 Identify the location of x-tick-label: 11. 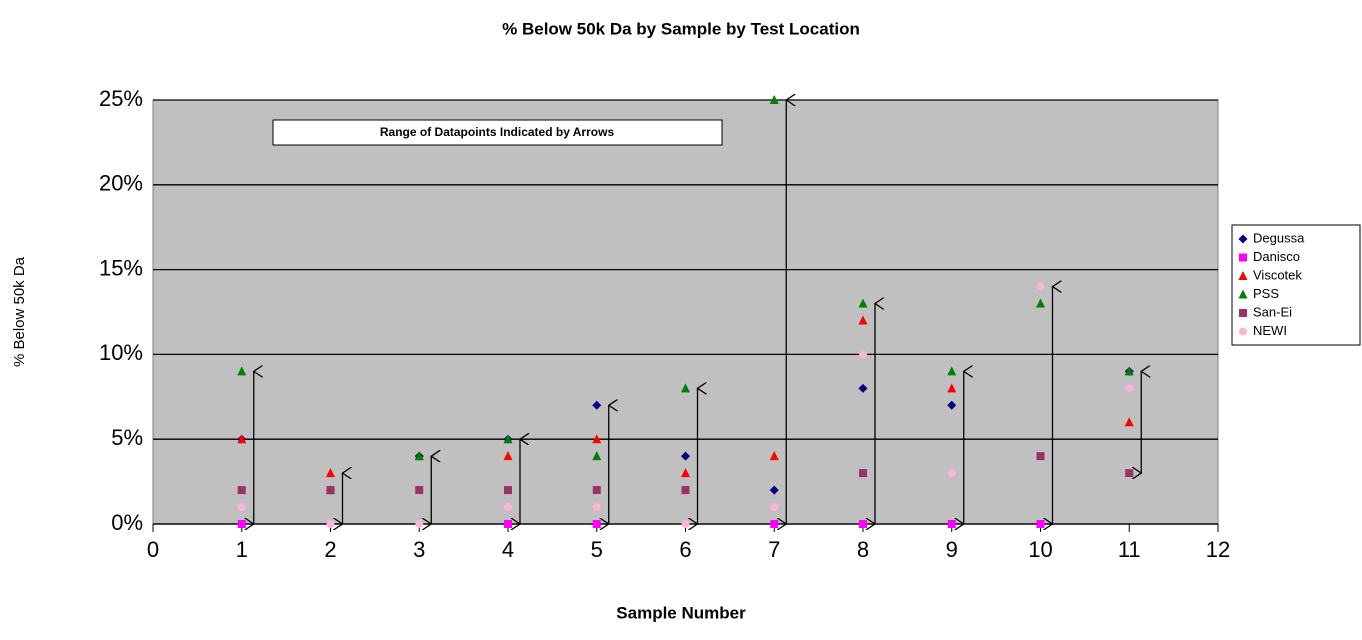
(1129, 549).